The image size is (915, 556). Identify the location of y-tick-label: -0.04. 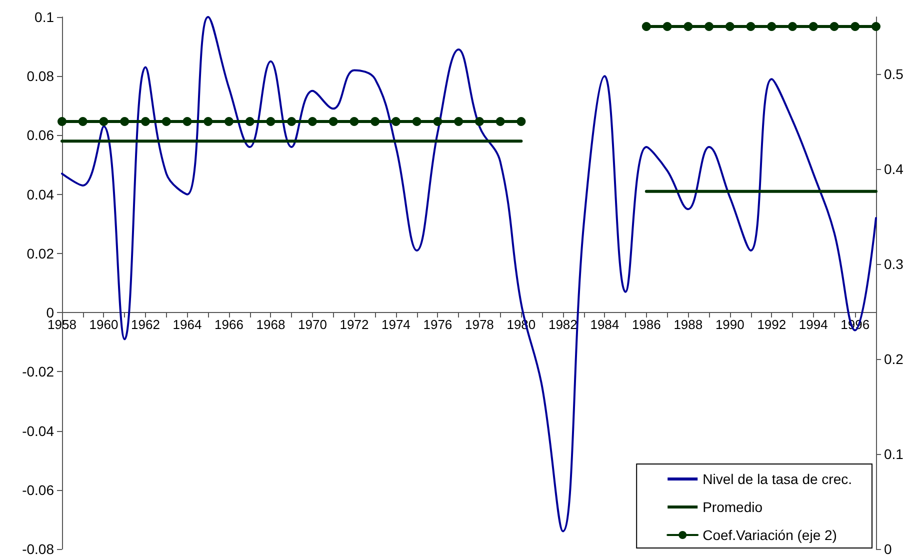
(38, 430).